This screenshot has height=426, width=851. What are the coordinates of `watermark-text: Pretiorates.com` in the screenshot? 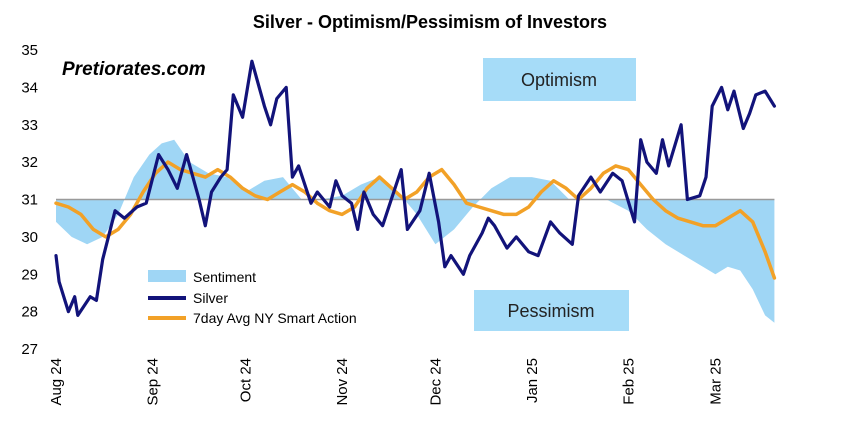 It's located at (134, 69).